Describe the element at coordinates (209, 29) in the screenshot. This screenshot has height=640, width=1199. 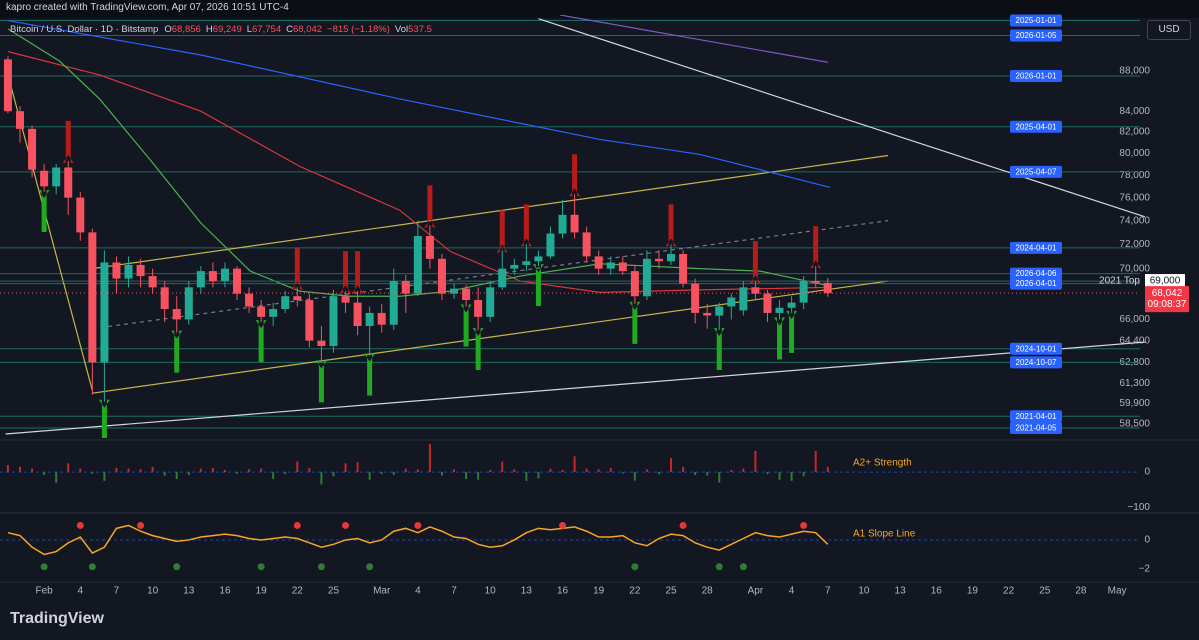
I see `quote-label: H` at that location.